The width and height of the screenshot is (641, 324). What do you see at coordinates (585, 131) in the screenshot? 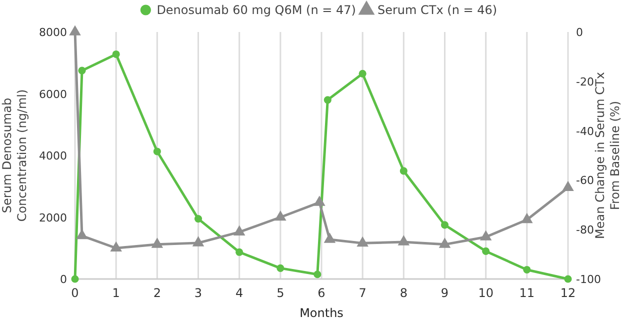
I see `y2-tick-label: -40` at bounding box center [585, 131].